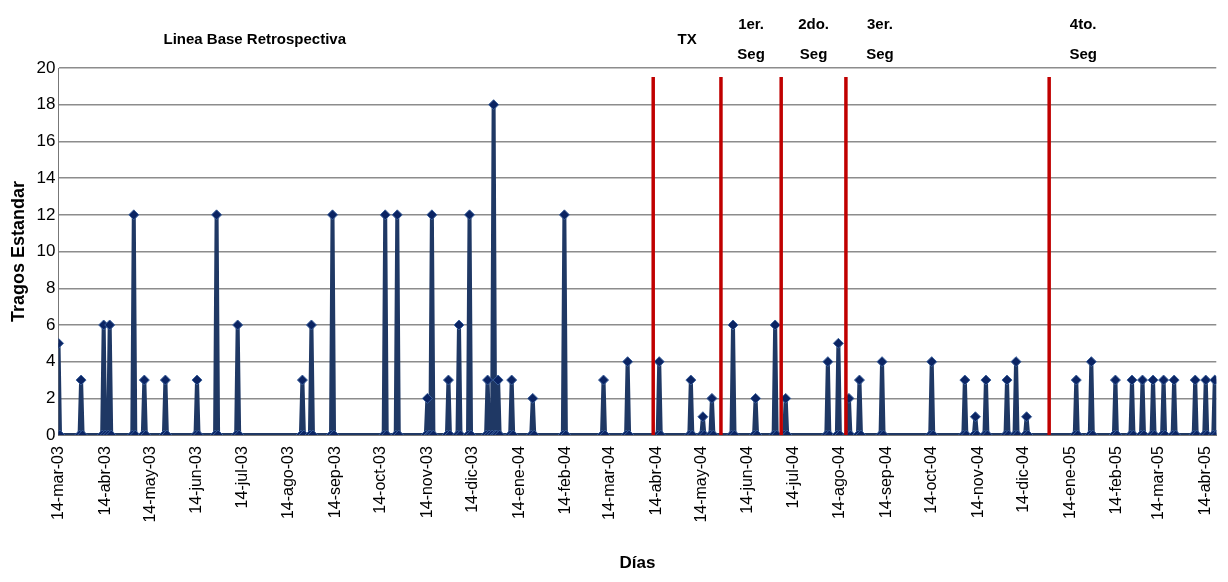 This screenshot has height=582, width=1228. Describe the element at coordinates (51, 324) in the screenshot. I see `y-tick-label: 6` at that location.